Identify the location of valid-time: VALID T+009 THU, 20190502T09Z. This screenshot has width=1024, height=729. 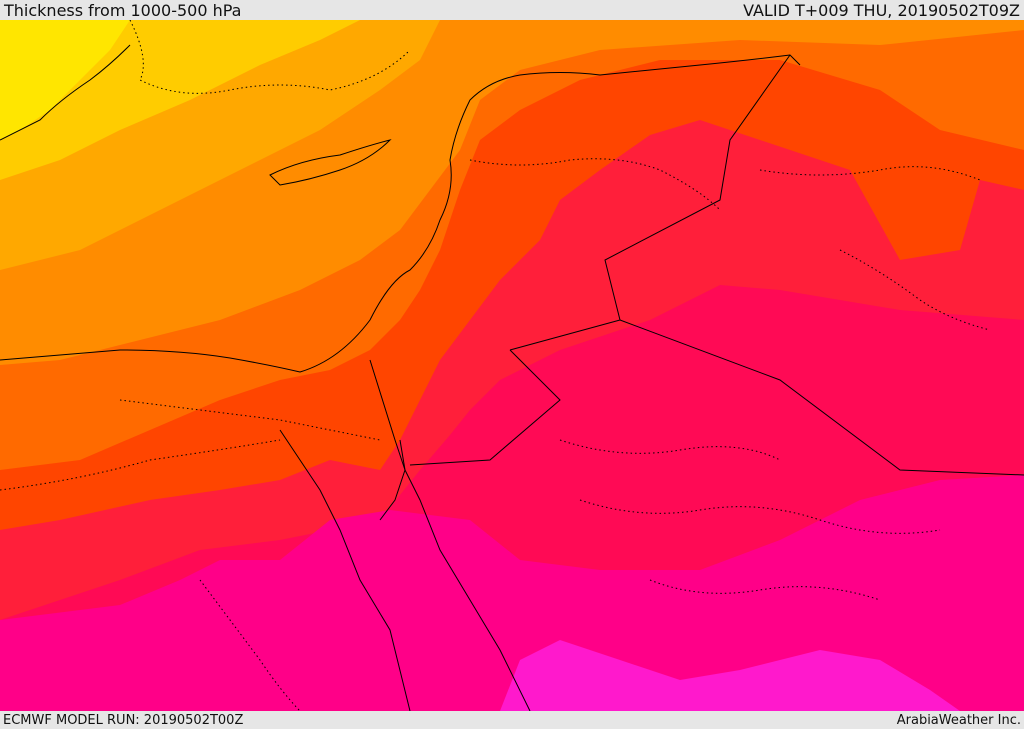
(881, 10).